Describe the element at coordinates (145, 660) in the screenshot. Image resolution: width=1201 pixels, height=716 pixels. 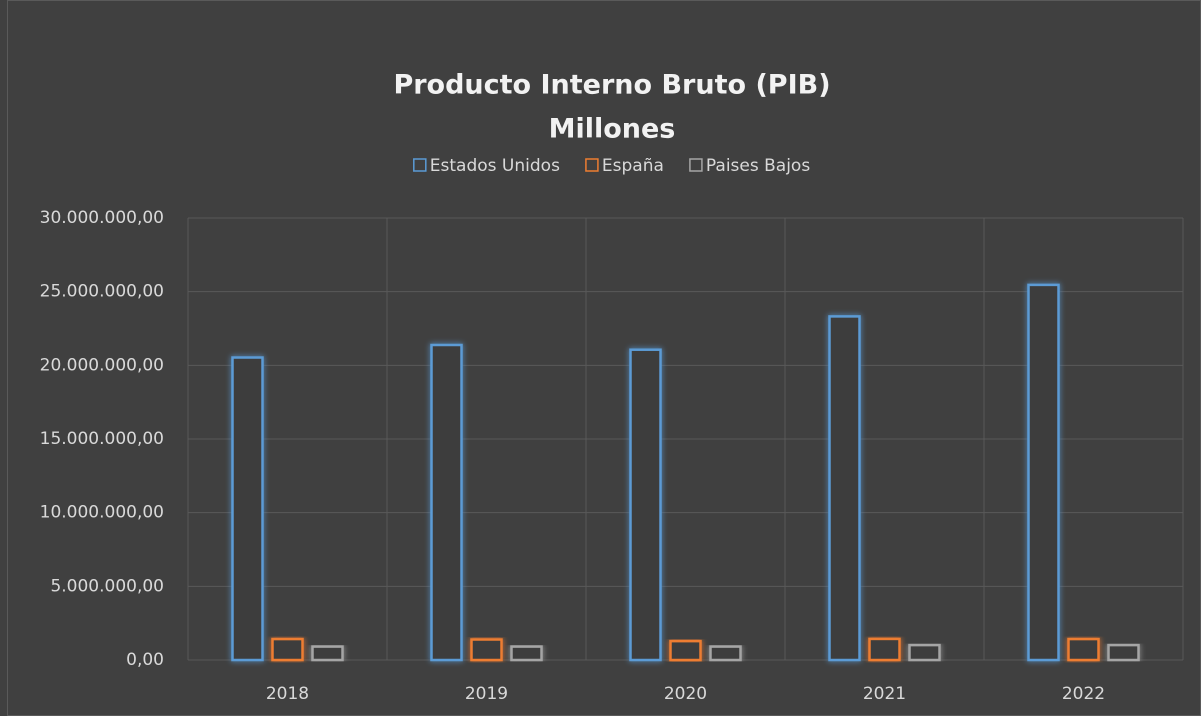
I see `y-tick-label: 0,00` at that location.